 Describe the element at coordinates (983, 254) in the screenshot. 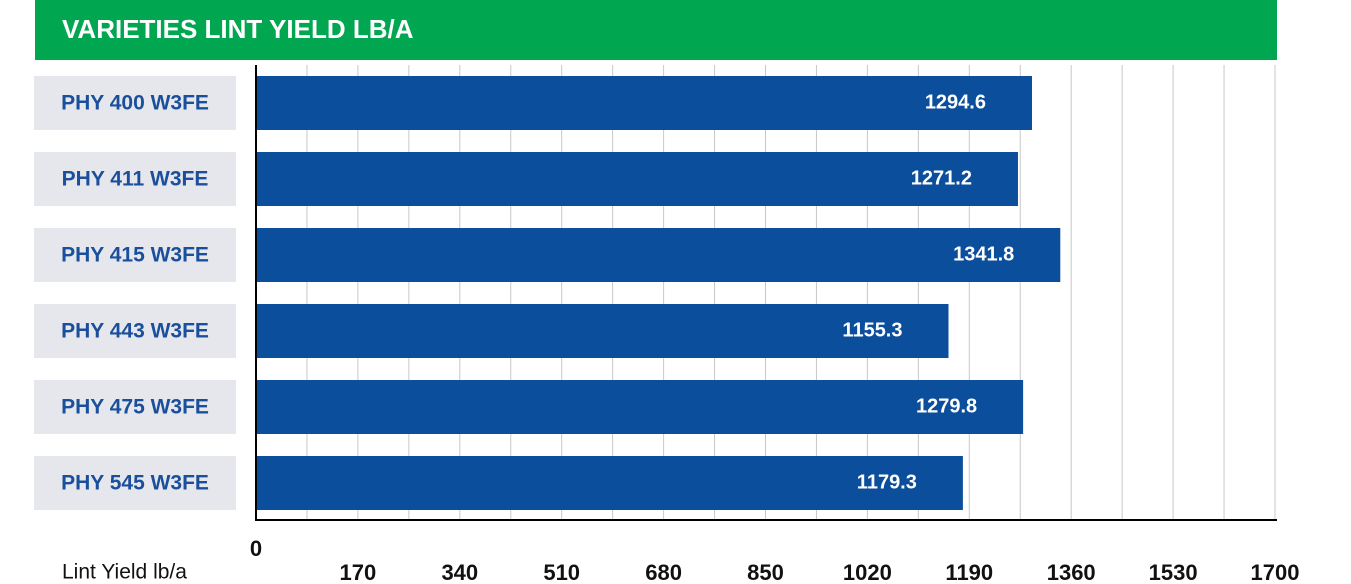

I see `value-label: 1341.8` at that location.